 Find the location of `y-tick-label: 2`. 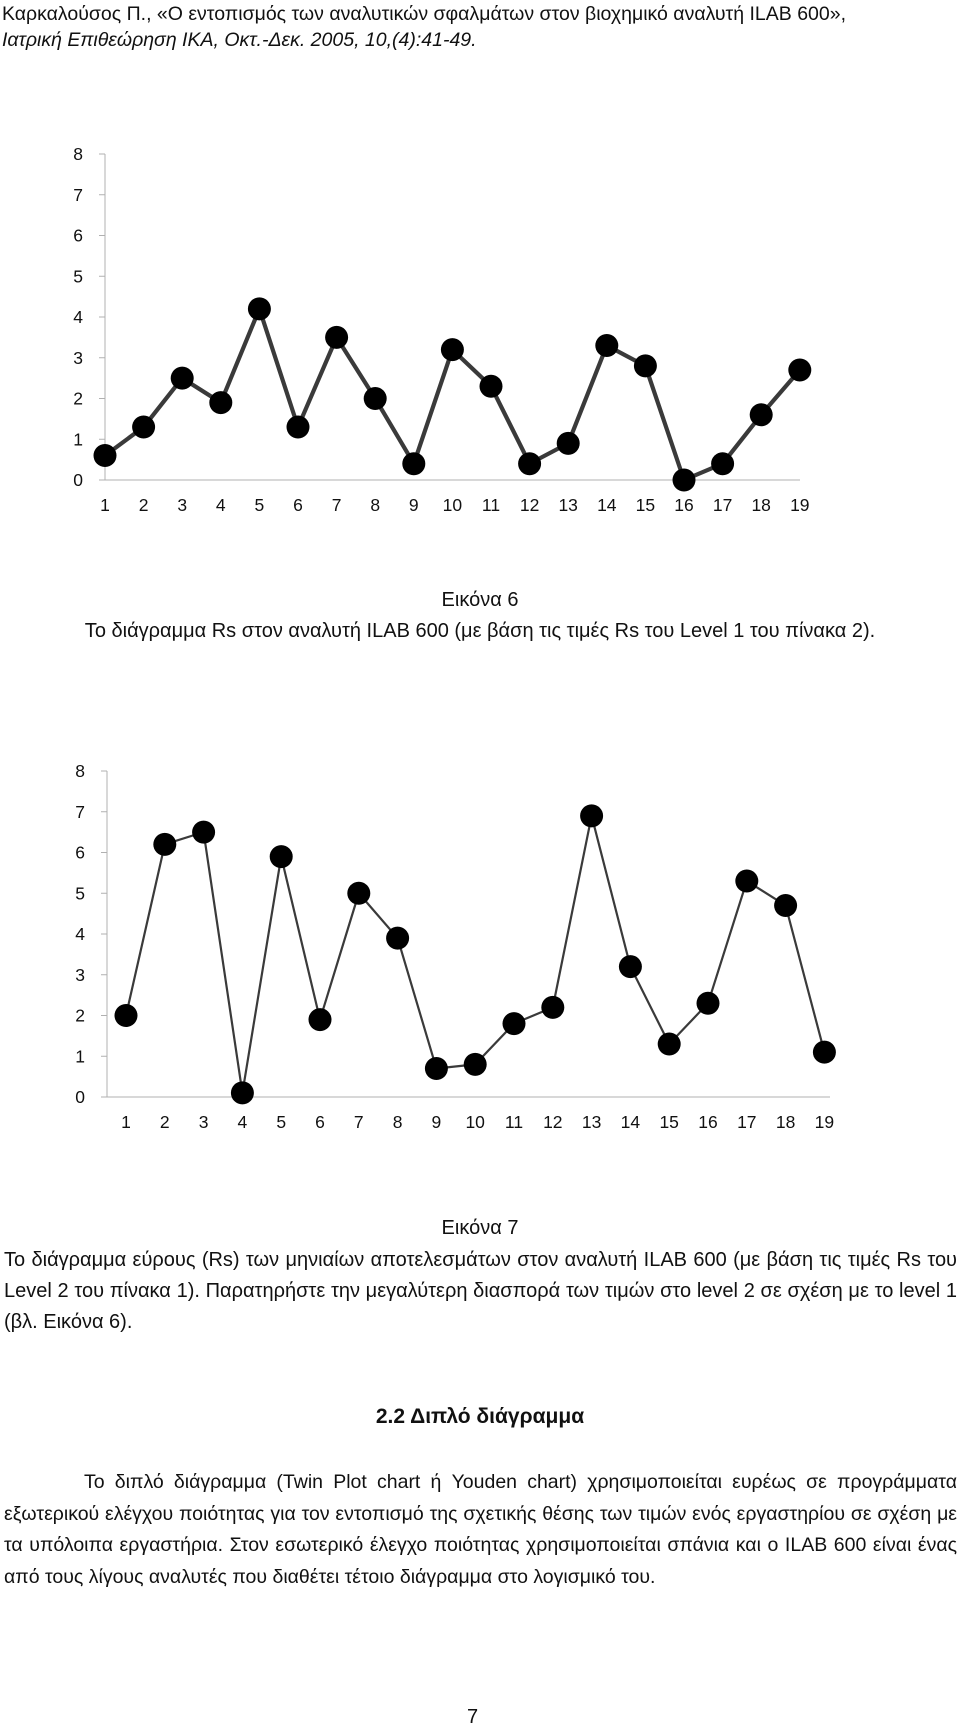

y-tick-label: 2 is located at coordinates (80, 1016).